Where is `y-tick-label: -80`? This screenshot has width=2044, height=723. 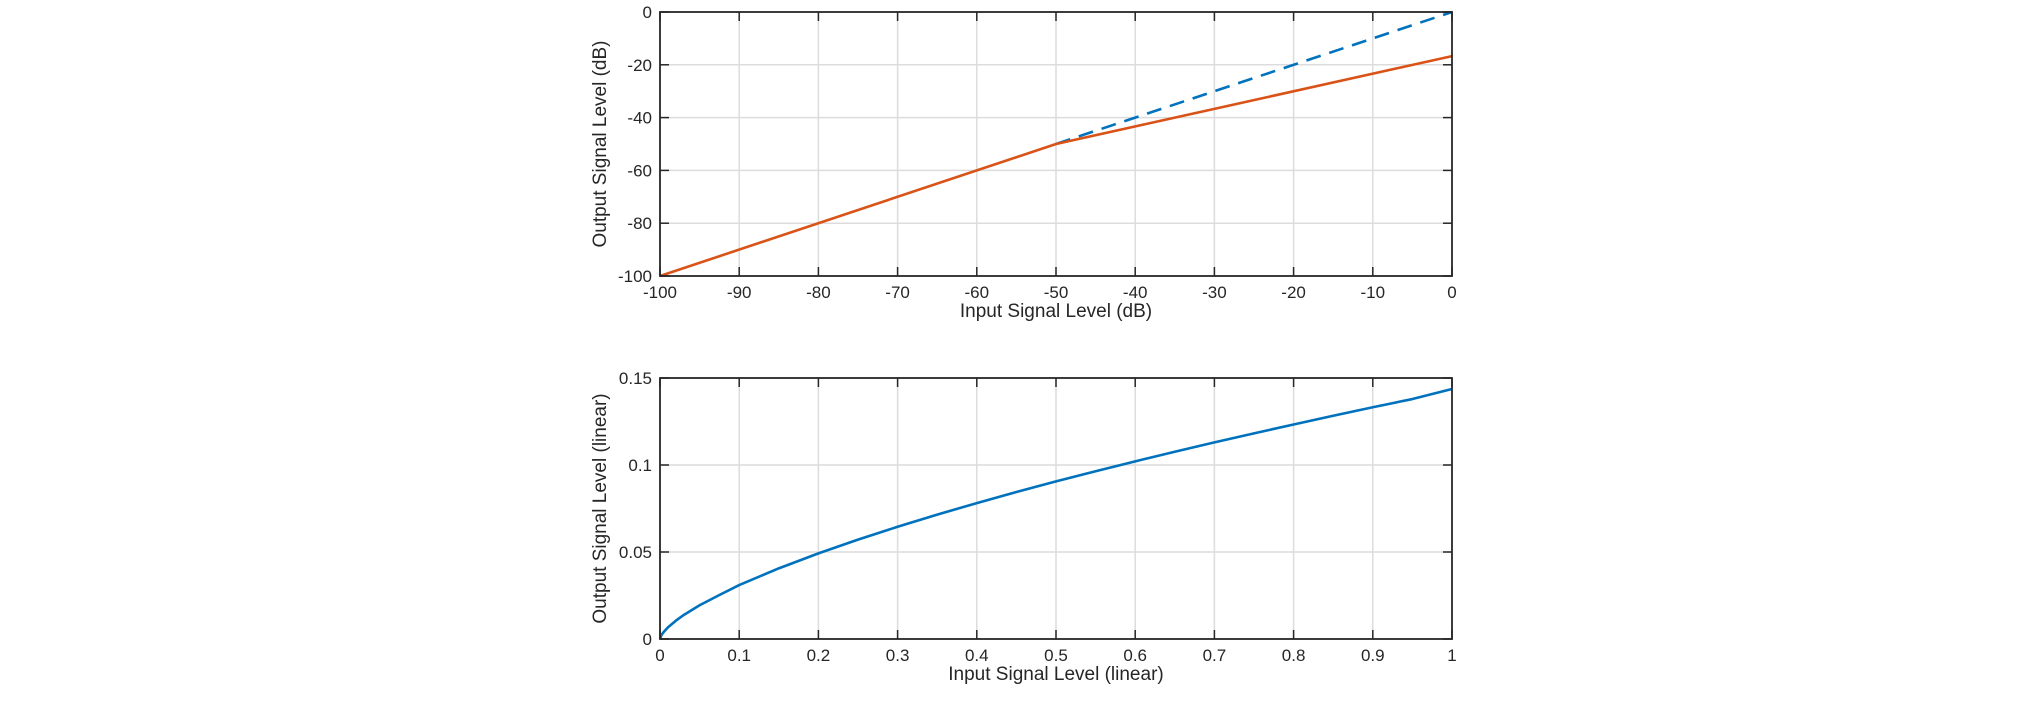
y-tick-label: -80 is located at coordinates (639, 223).